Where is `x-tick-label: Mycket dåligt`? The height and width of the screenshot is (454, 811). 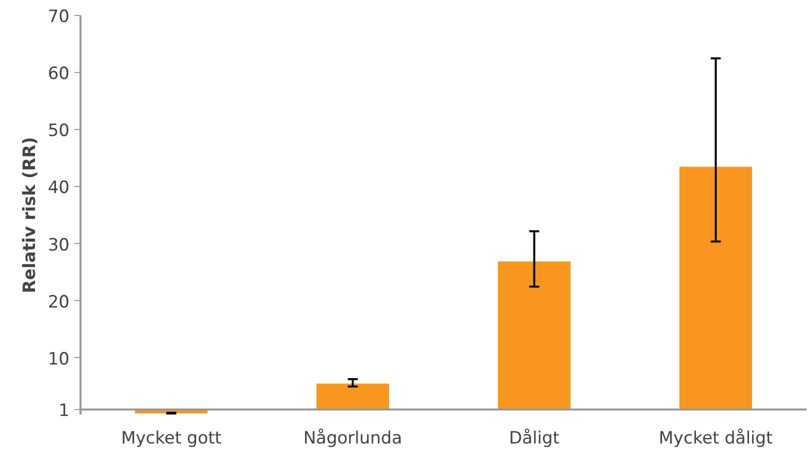
x-tick-label: Mycket dåligt is located at coordinates (716, 438).